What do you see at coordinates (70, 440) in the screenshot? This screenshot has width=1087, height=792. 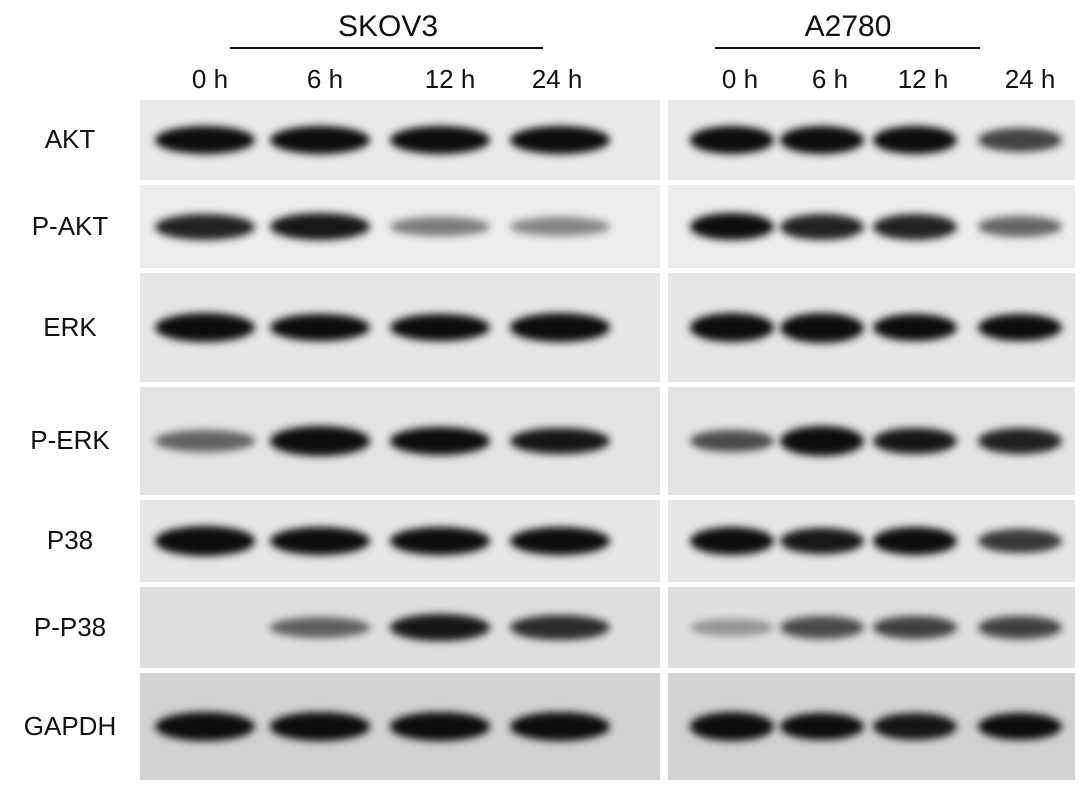 I see `row-label-p-erk: P-ERK` at bounding box center [70, 440].